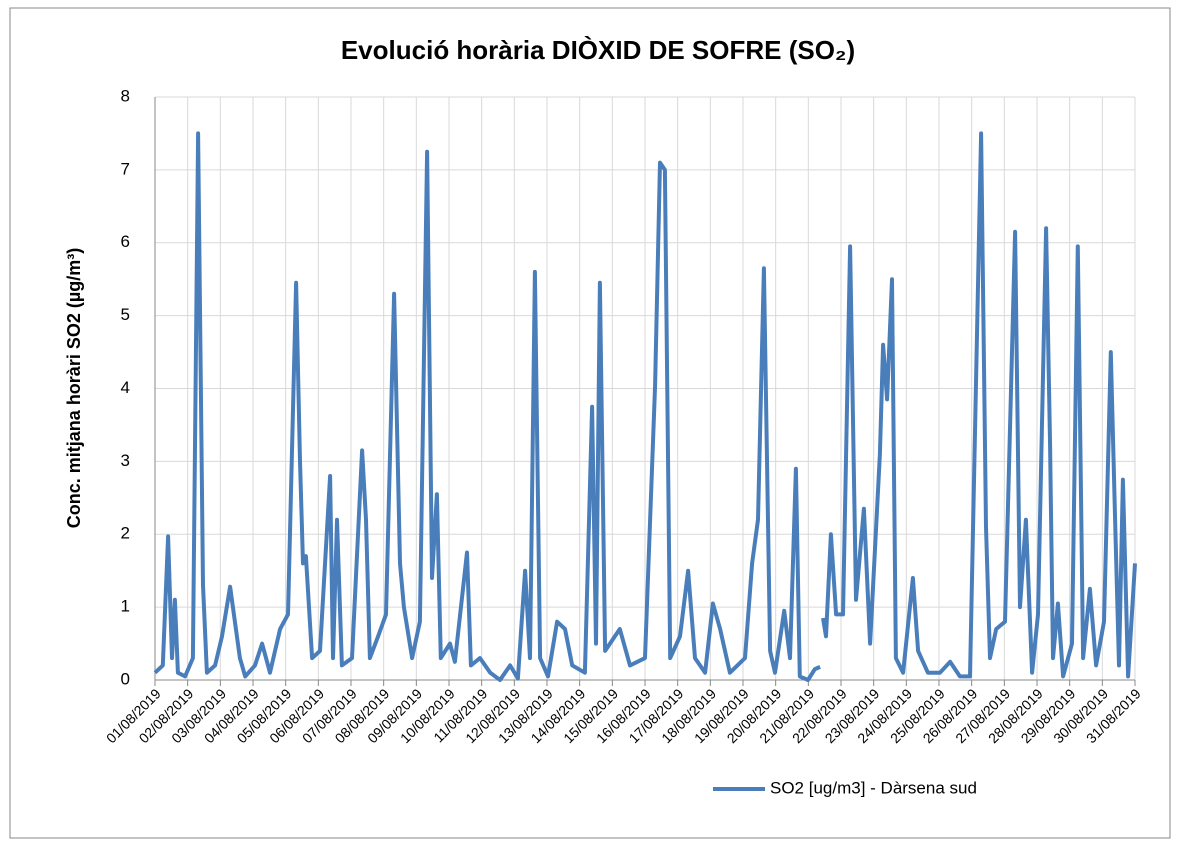 This screenshot has width=1181, height=846. I want to click on y-tick-label: 5, so click(125, 314).